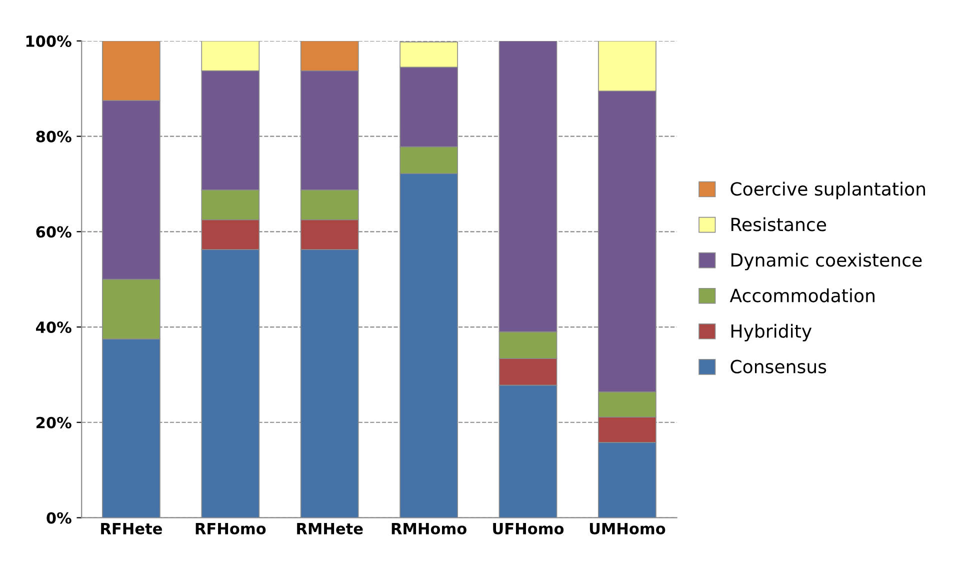 This screenshot has width=960, height=585. I want to click on x-tick-label: RFHete, so click(131, 528).